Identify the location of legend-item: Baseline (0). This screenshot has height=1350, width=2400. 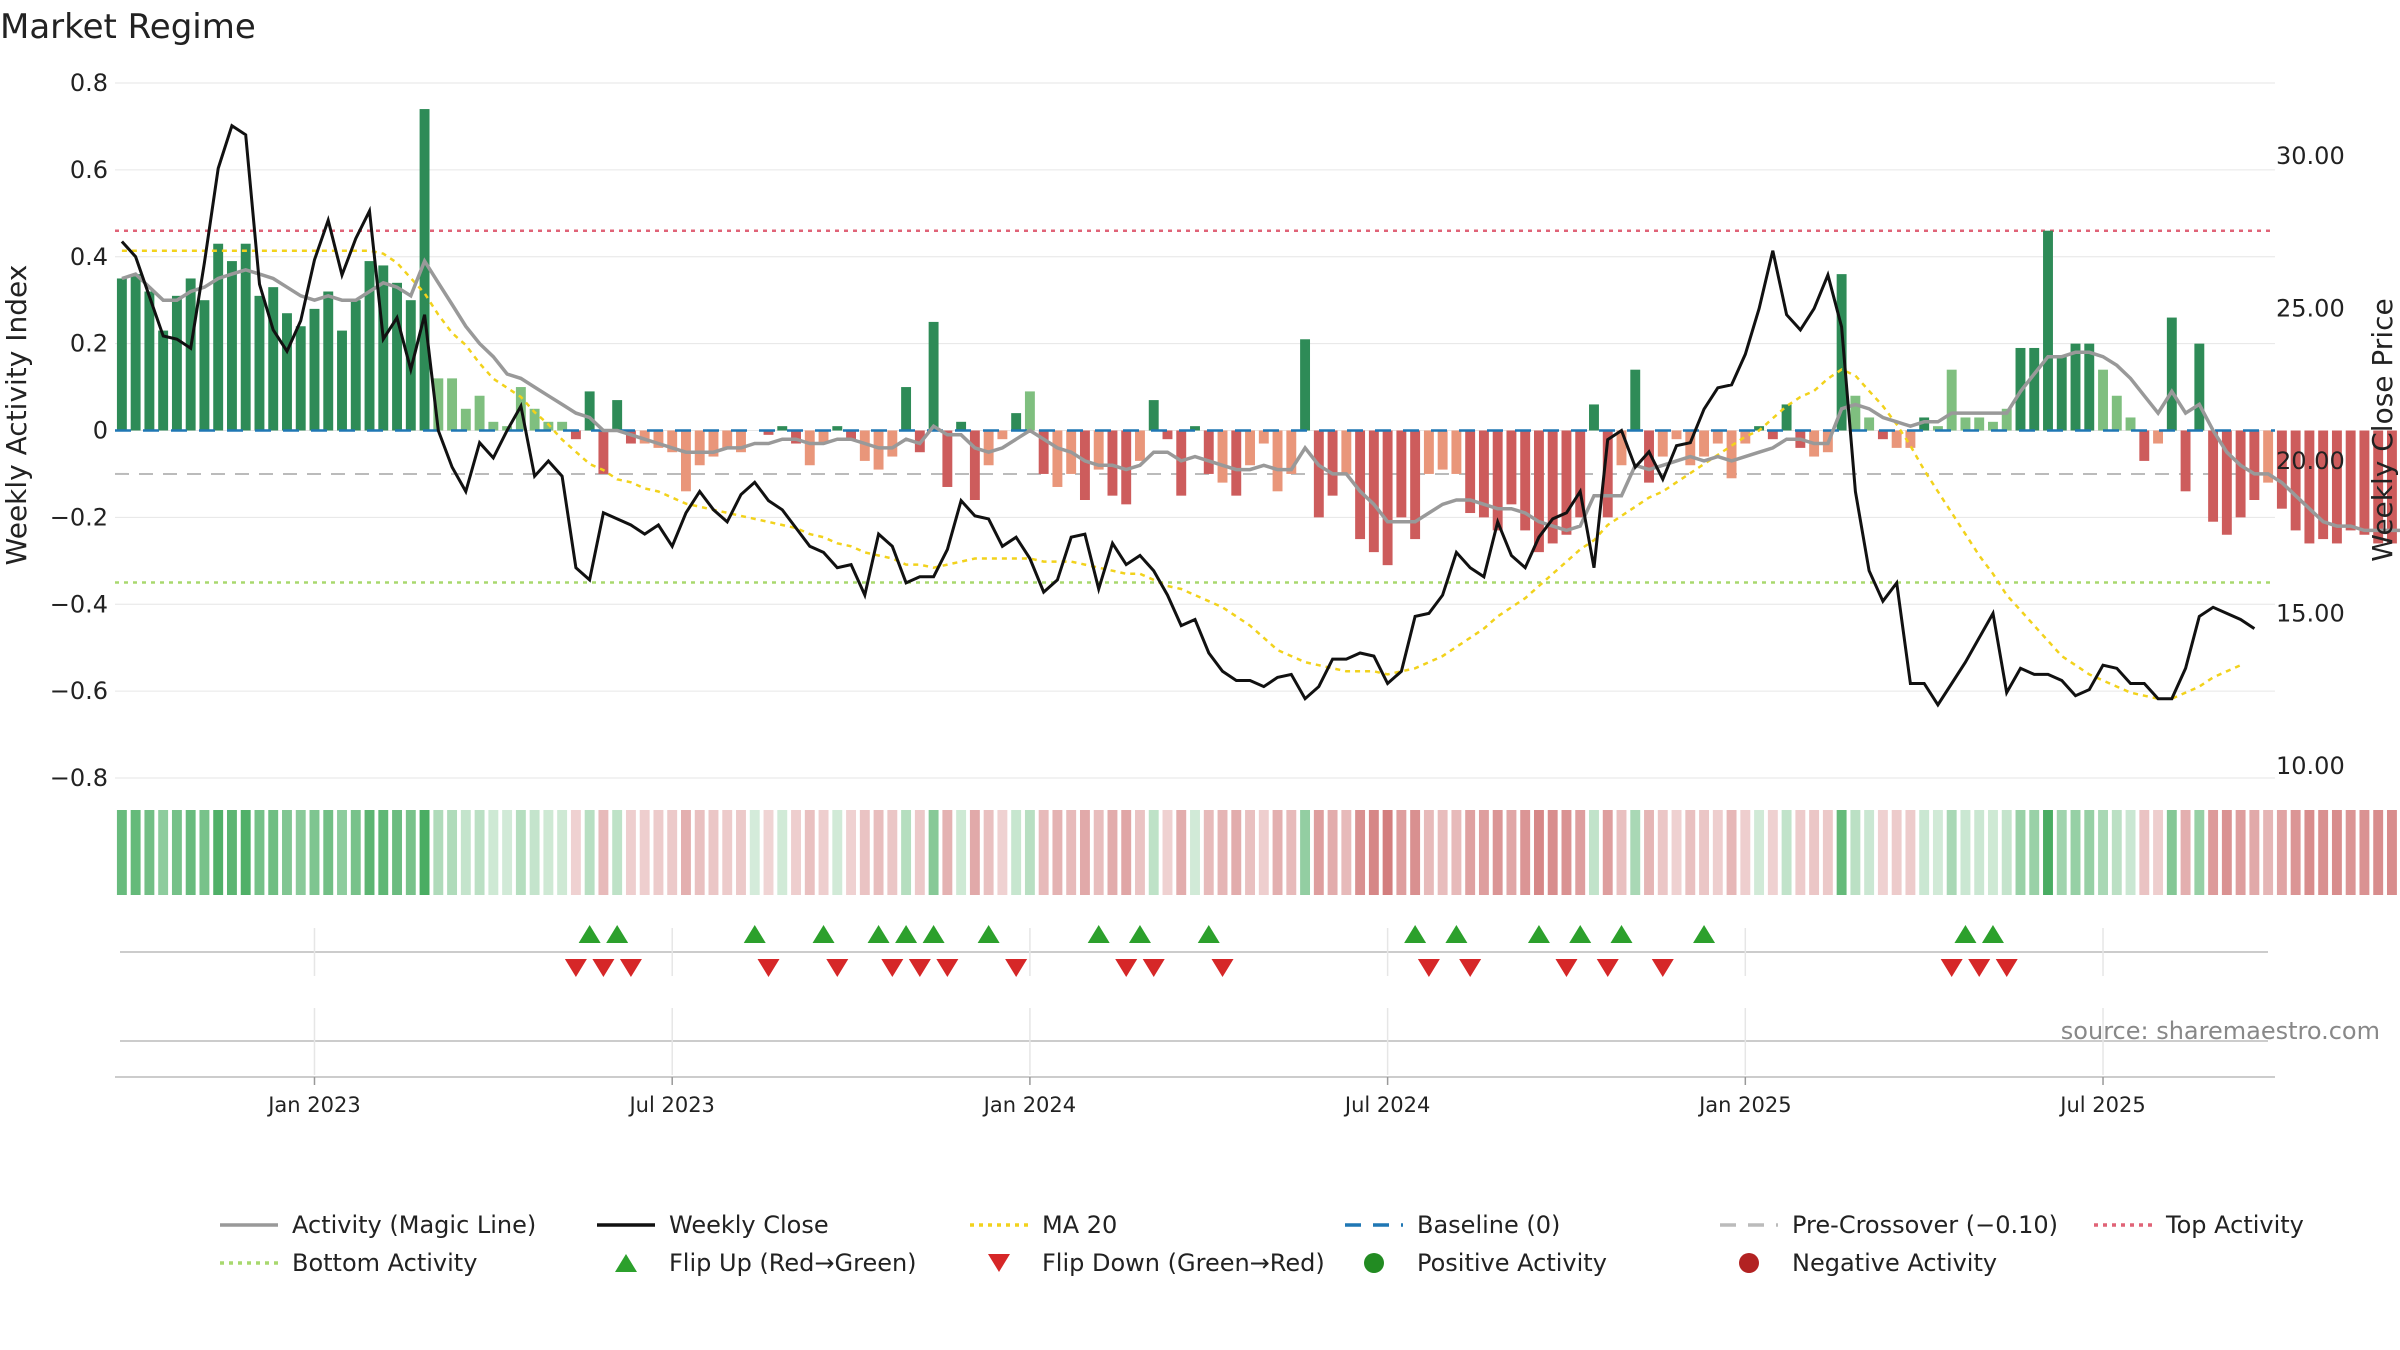
(1452, 1225).